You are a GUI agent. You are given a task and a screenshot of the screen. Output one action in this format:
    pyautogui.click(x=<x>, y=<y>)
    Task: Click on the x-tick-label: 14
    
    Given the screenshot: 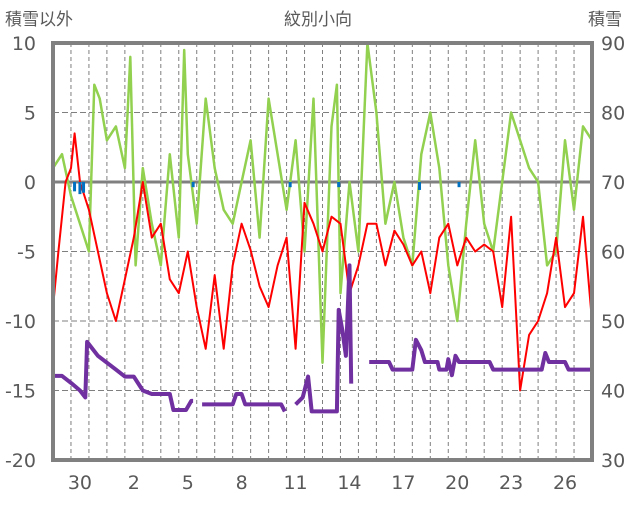 What is the action you would take?
    pyautogui.click(x=349, y=483)
    